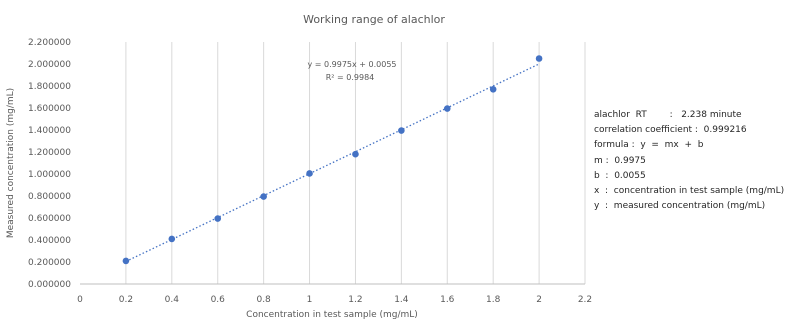  I want to click on r-squared-label: R² = 0.9984, so click(350, 77).